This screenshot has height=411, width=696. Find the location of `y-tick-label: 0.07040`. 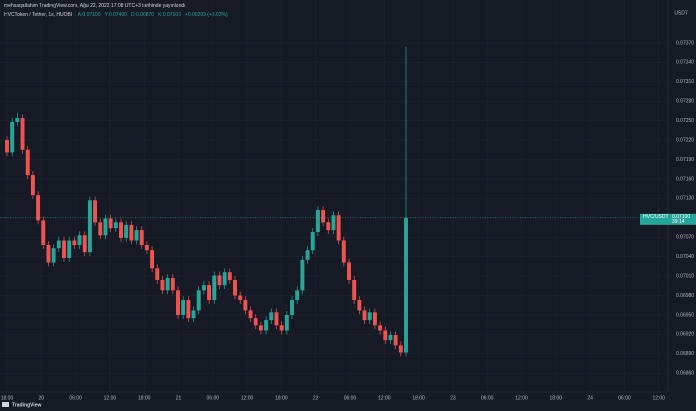

y-tick-label: 0.07040 is located at coordinates (685, 257).